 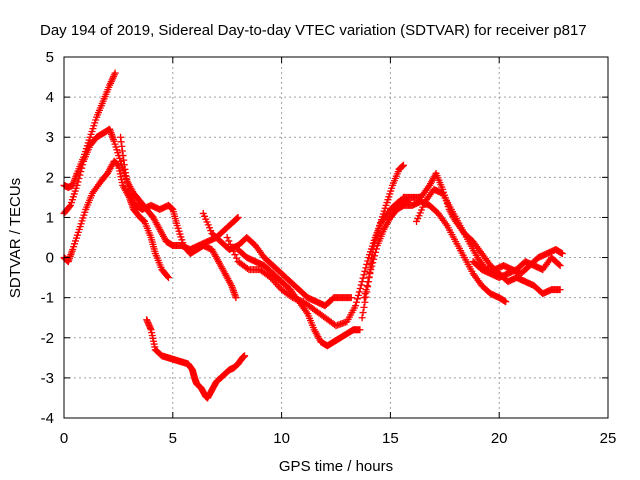 I want to click on y-tick-label: 1, so click(x=50, y=217).